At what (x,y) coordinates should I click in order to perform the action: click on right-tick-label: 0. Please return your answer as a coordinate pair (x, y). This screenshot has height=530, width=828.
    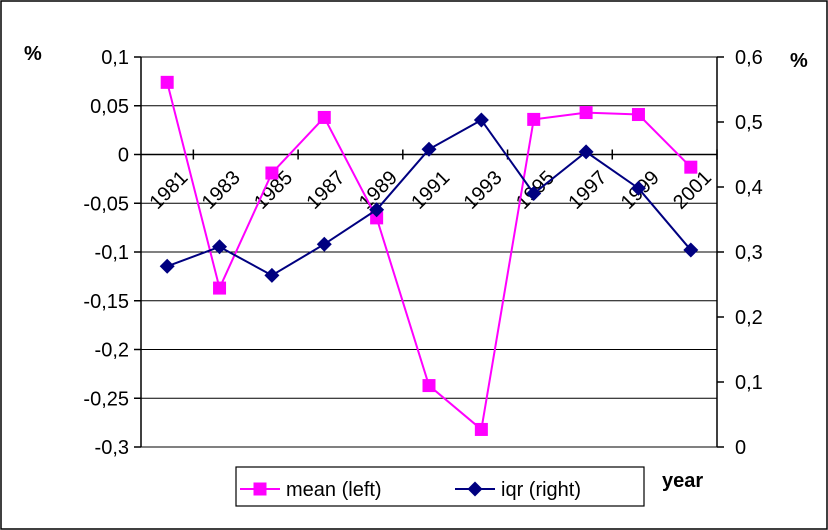
    Looking at the image, I should click on (740, 448).